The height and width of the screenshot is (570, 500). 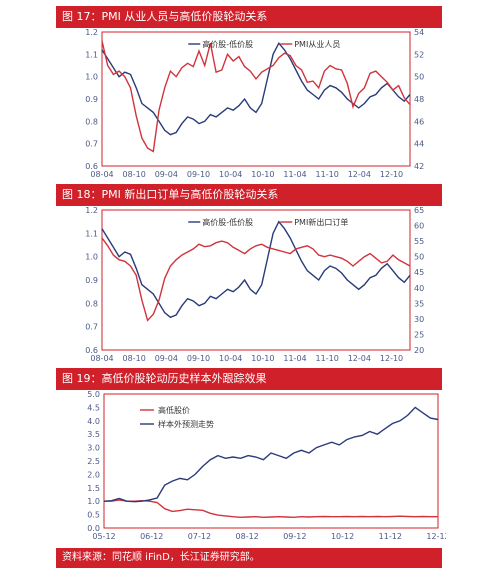 I want to click on y-right-tick-label: 55, so click(x=419, y=241).